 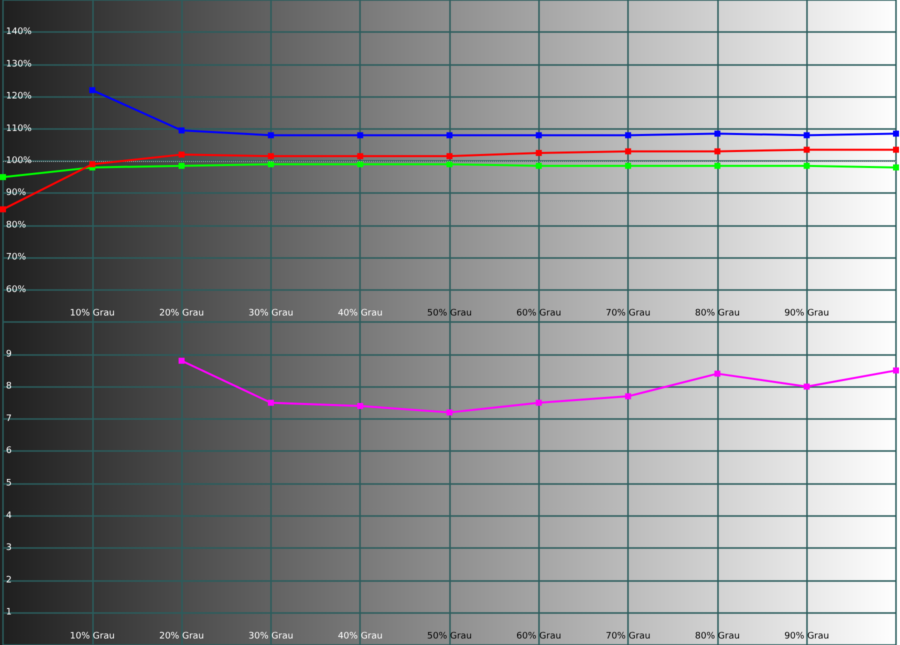 I want to click on y-tick-label: 80%, so click(x=16, y=225).